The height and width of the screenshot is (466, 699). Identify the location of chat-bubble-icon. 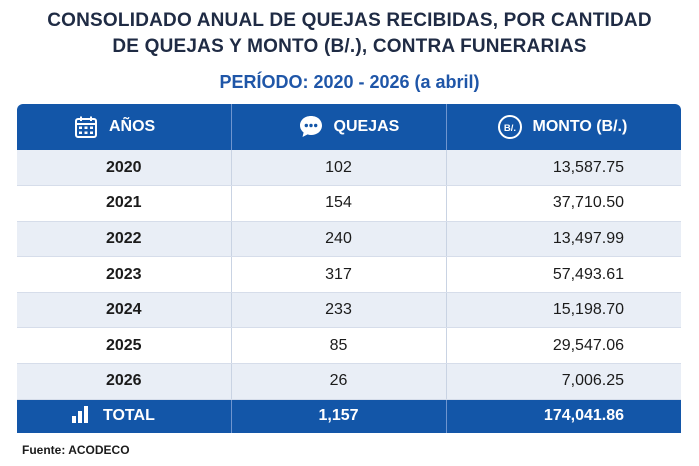
(311, 127).